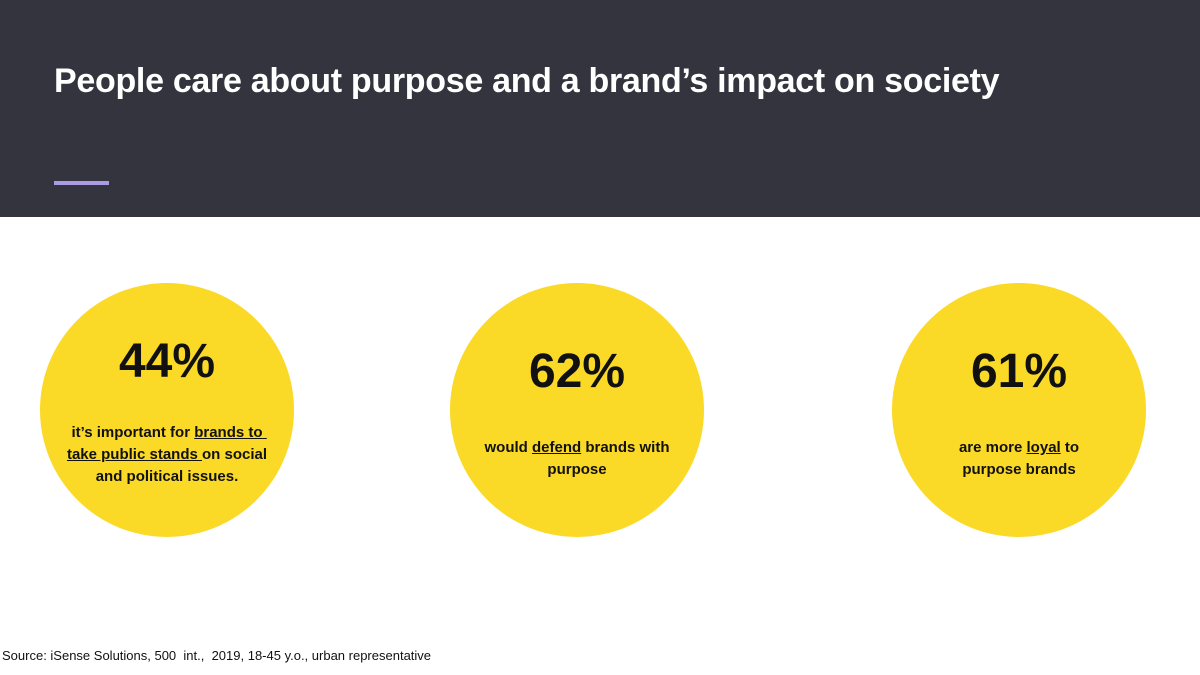  I want to click on desc-text: brands with purpose, so click(610, 458).